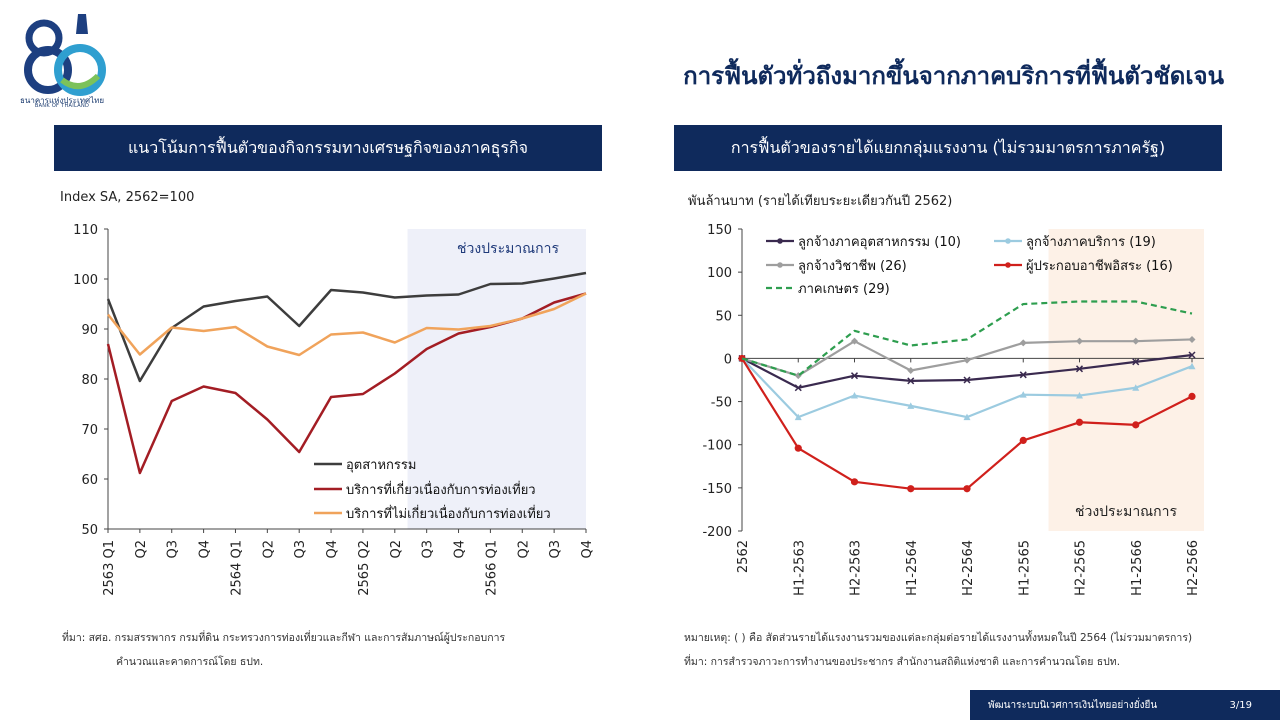 This screenshot has height=720, width=1280. I want to click on page-number: 3/19, so click(1240, 705).